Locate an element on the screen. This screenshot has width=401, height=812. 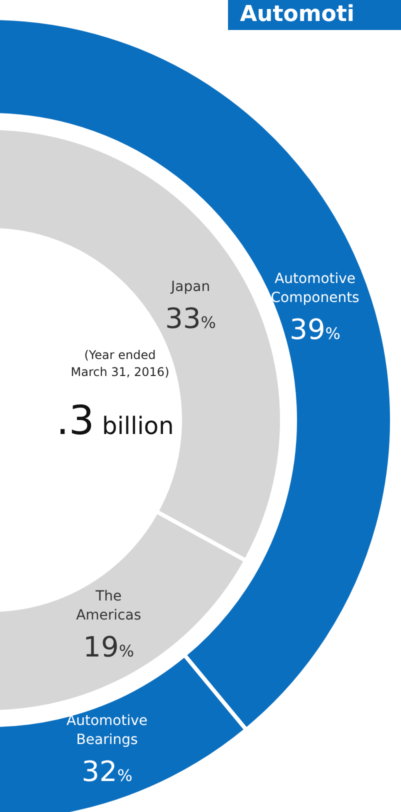
chart-title: Automoti is located at coordinates (314, 15).